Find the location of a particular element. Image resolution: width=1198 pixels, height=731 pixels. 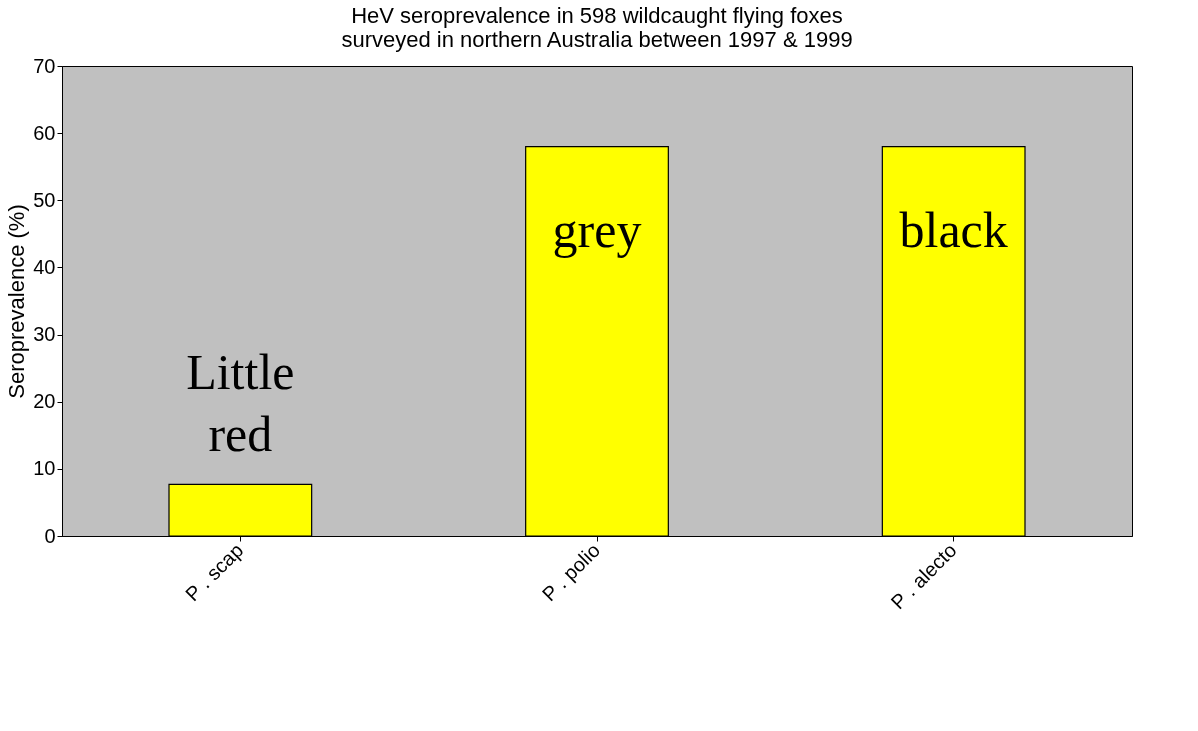

y-tick-label: 10 is located at coordinates (44, 468).